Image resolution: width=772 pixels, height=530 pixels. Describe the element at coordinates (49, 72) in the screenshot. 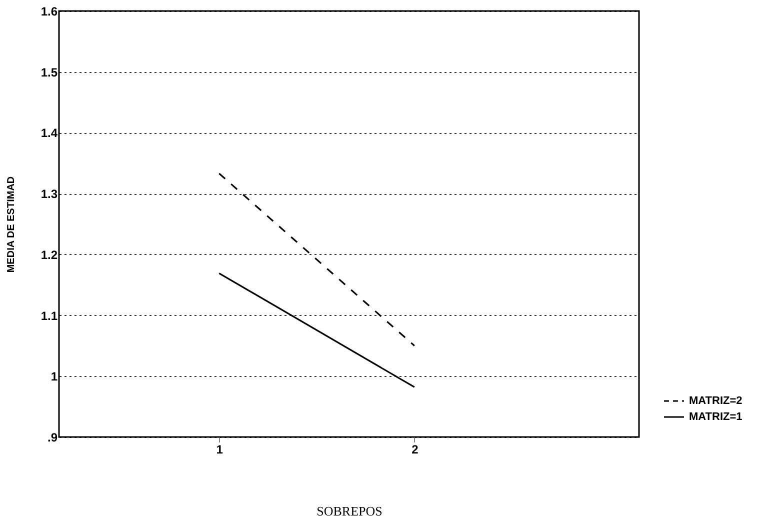

I see `y-tick-label: 1.5` at that location.